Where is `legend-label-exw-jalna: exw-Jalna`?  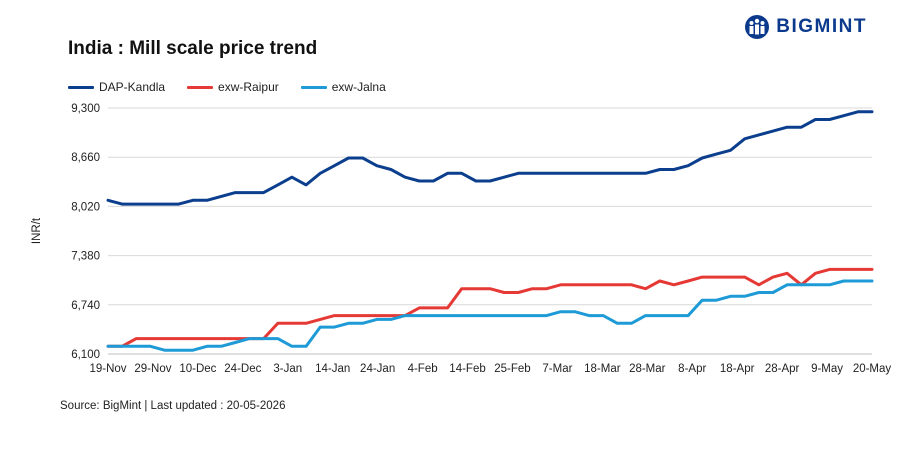 legend-label-exw-jalna: exw-Jalna is located at coordinates (358, 87).